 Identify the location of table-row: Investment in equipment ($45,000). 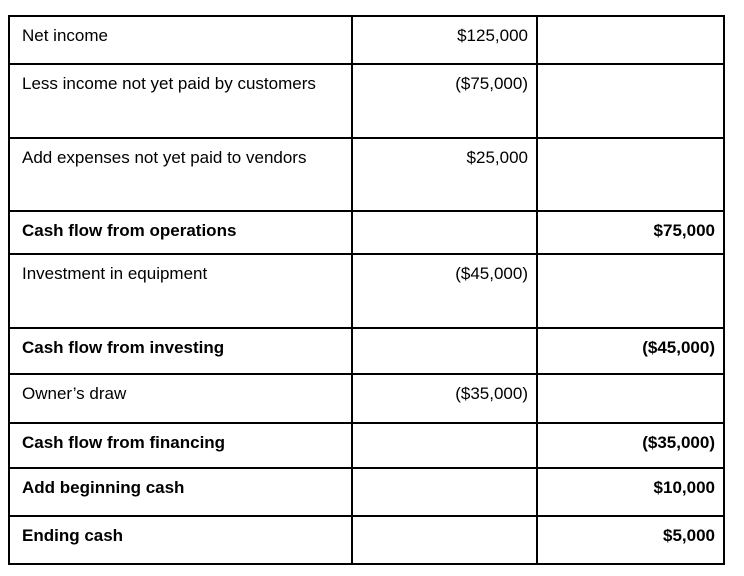
(366, 291).